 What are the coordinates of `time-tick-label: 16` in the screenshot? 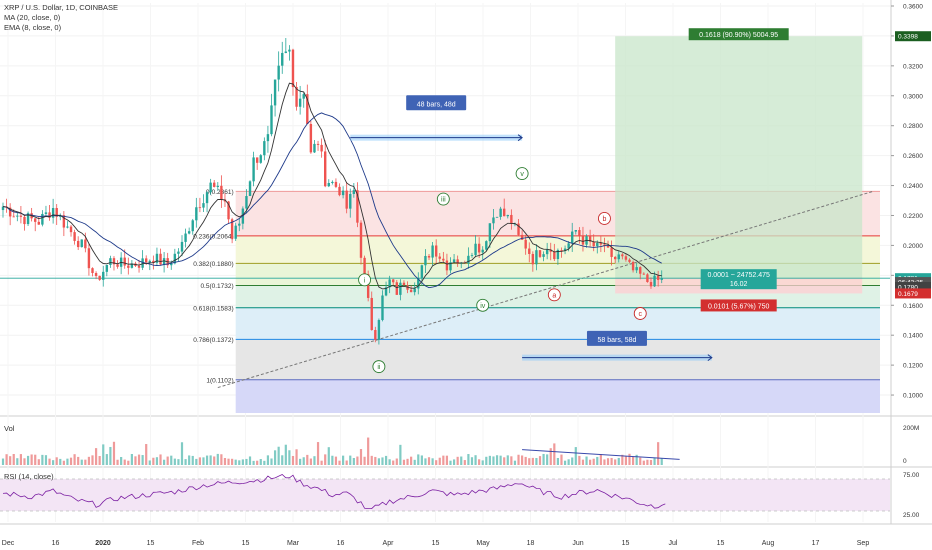 It's located at (341, 543).